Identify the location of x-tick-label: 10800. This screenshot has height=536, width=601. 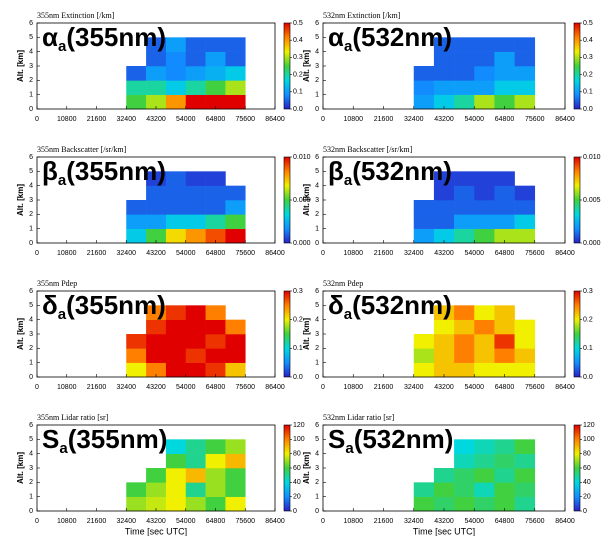
(67, 253).